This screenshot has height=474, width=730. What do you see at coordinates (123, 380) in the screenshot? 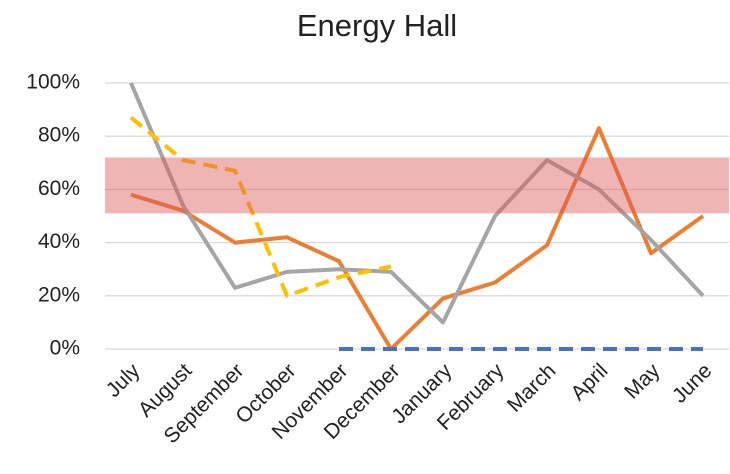
I see `x-tick-label: July` at bounding box center [123, 380].